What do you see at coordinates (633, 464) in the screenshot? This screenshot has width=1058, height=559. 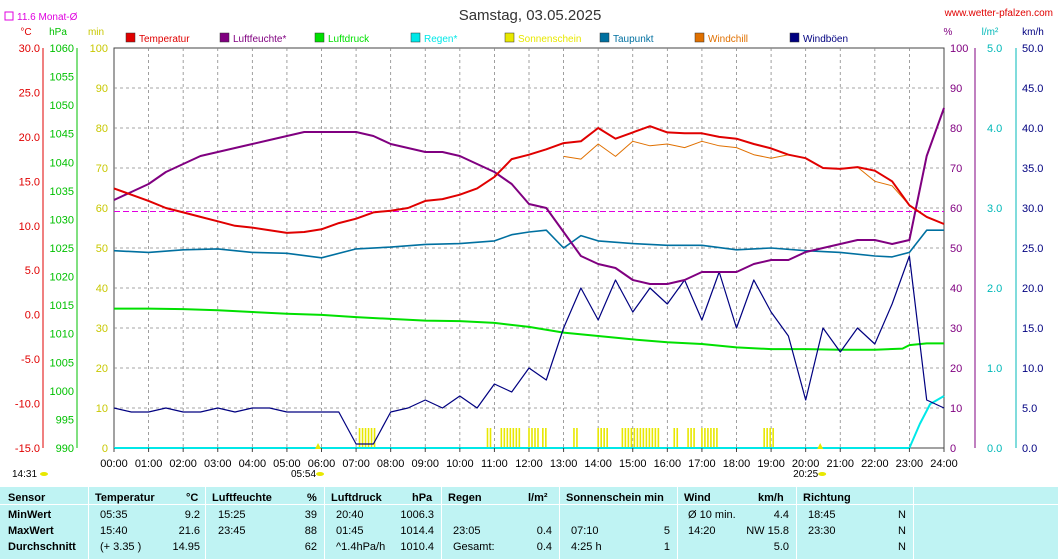 I see `time-tick-label: 15:00` at bounding box center [633, 464].